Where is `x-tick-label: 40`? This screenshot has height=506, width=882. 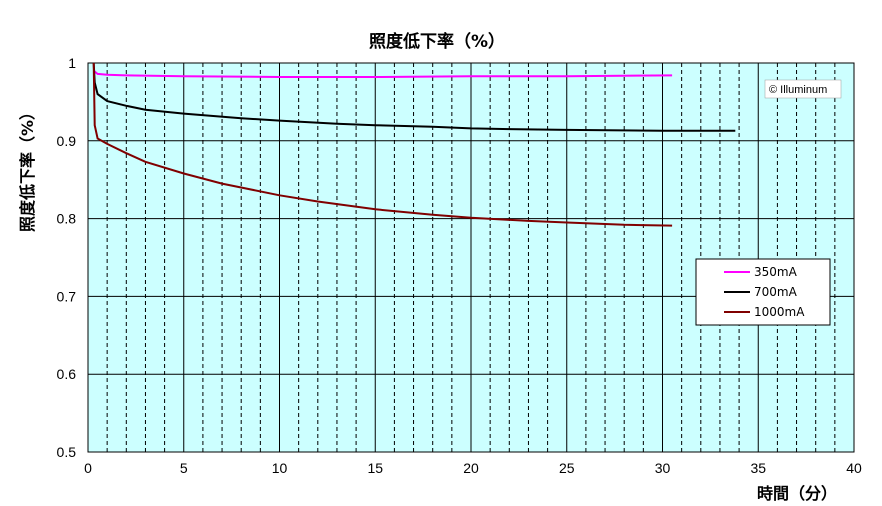 x-tick-label: 40 is located at coordinates (854, 468).